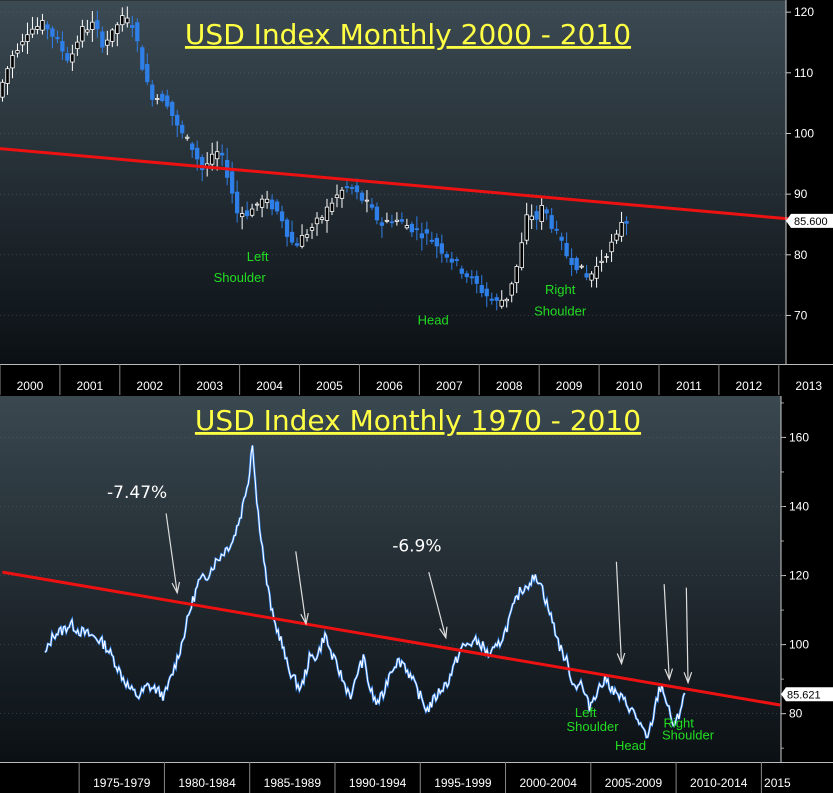 The height and width of the screenshot is (793, 833). What do you see at coordinates (149, 386) in the screenshot?
I see `x-tick-label: 2002` at bounding box center [149, 386].